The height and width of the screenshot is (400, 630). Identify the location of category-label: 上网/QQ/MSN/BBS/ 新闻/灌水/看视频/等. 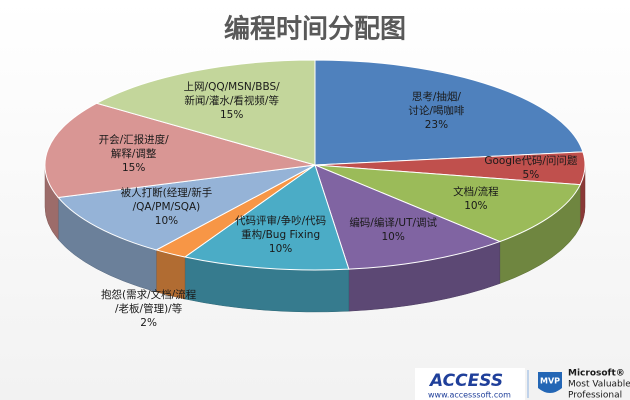
(231, 94).